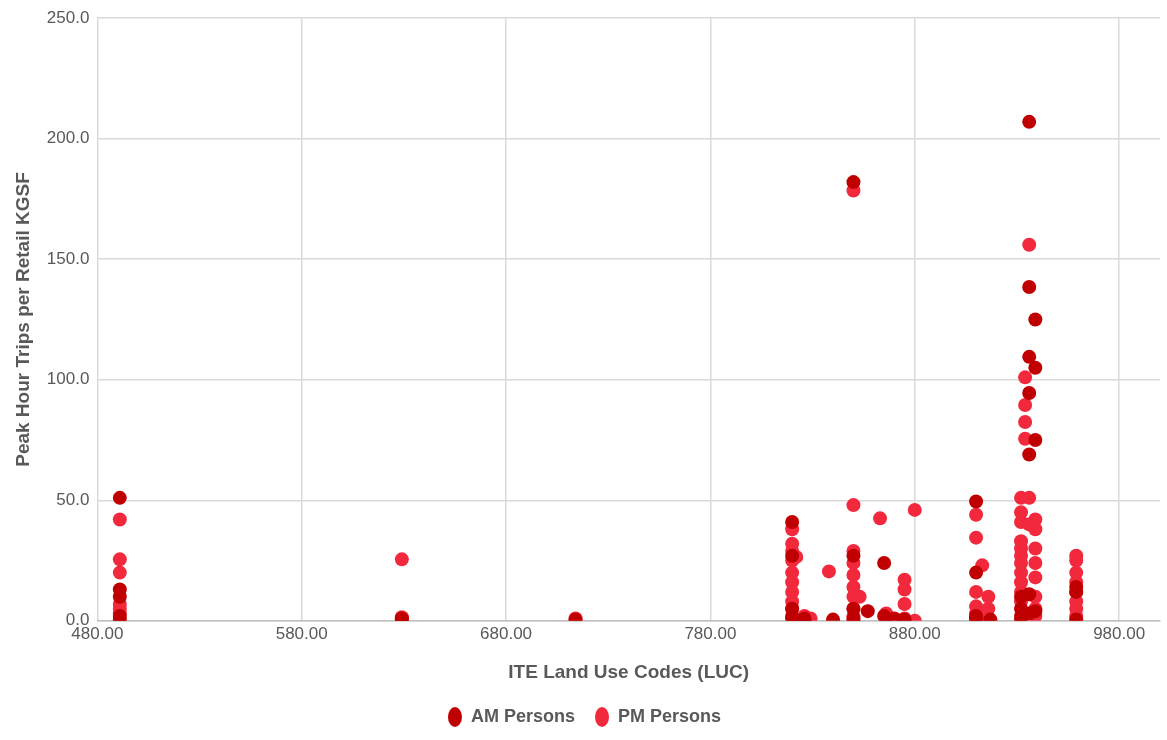 The height and width of the screenshot is (740, 1167). I want to click on x-tick-label: 780.00, so click(710, 633).